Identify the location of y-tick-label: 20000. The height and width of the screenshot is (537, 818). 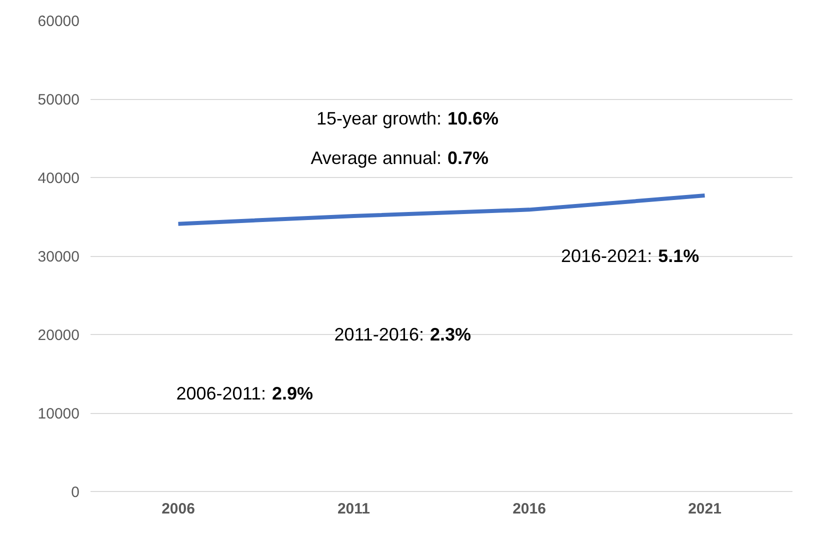
(59, 335).